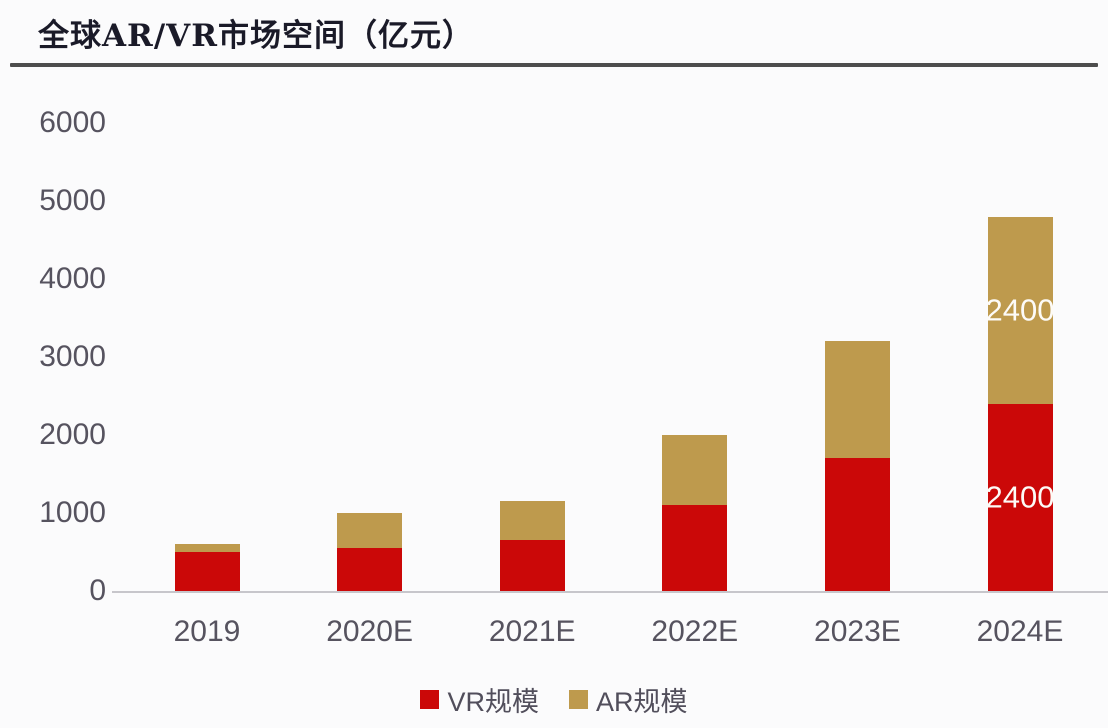 This screenshot has width=1108, height=728. Describe the element at coordinates (554, 699) in the screenshot. I see `legend: VR规模 AR规模` at that location.